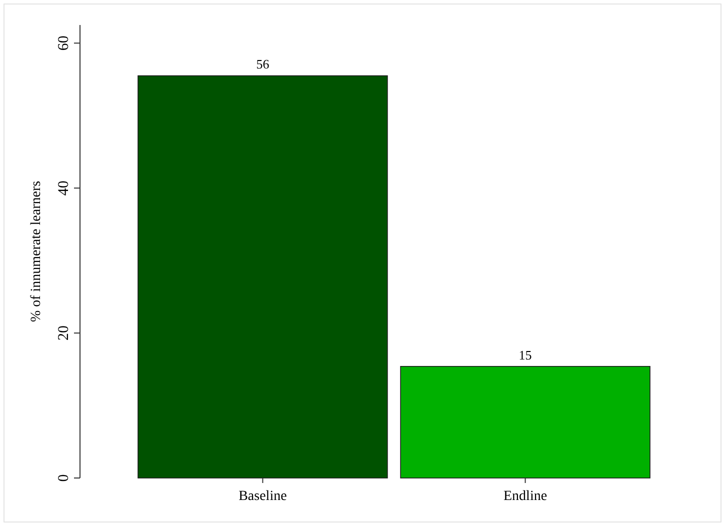 The image size is (725, 526). I want to click on y-tick-label: 20, so click(64, 333).